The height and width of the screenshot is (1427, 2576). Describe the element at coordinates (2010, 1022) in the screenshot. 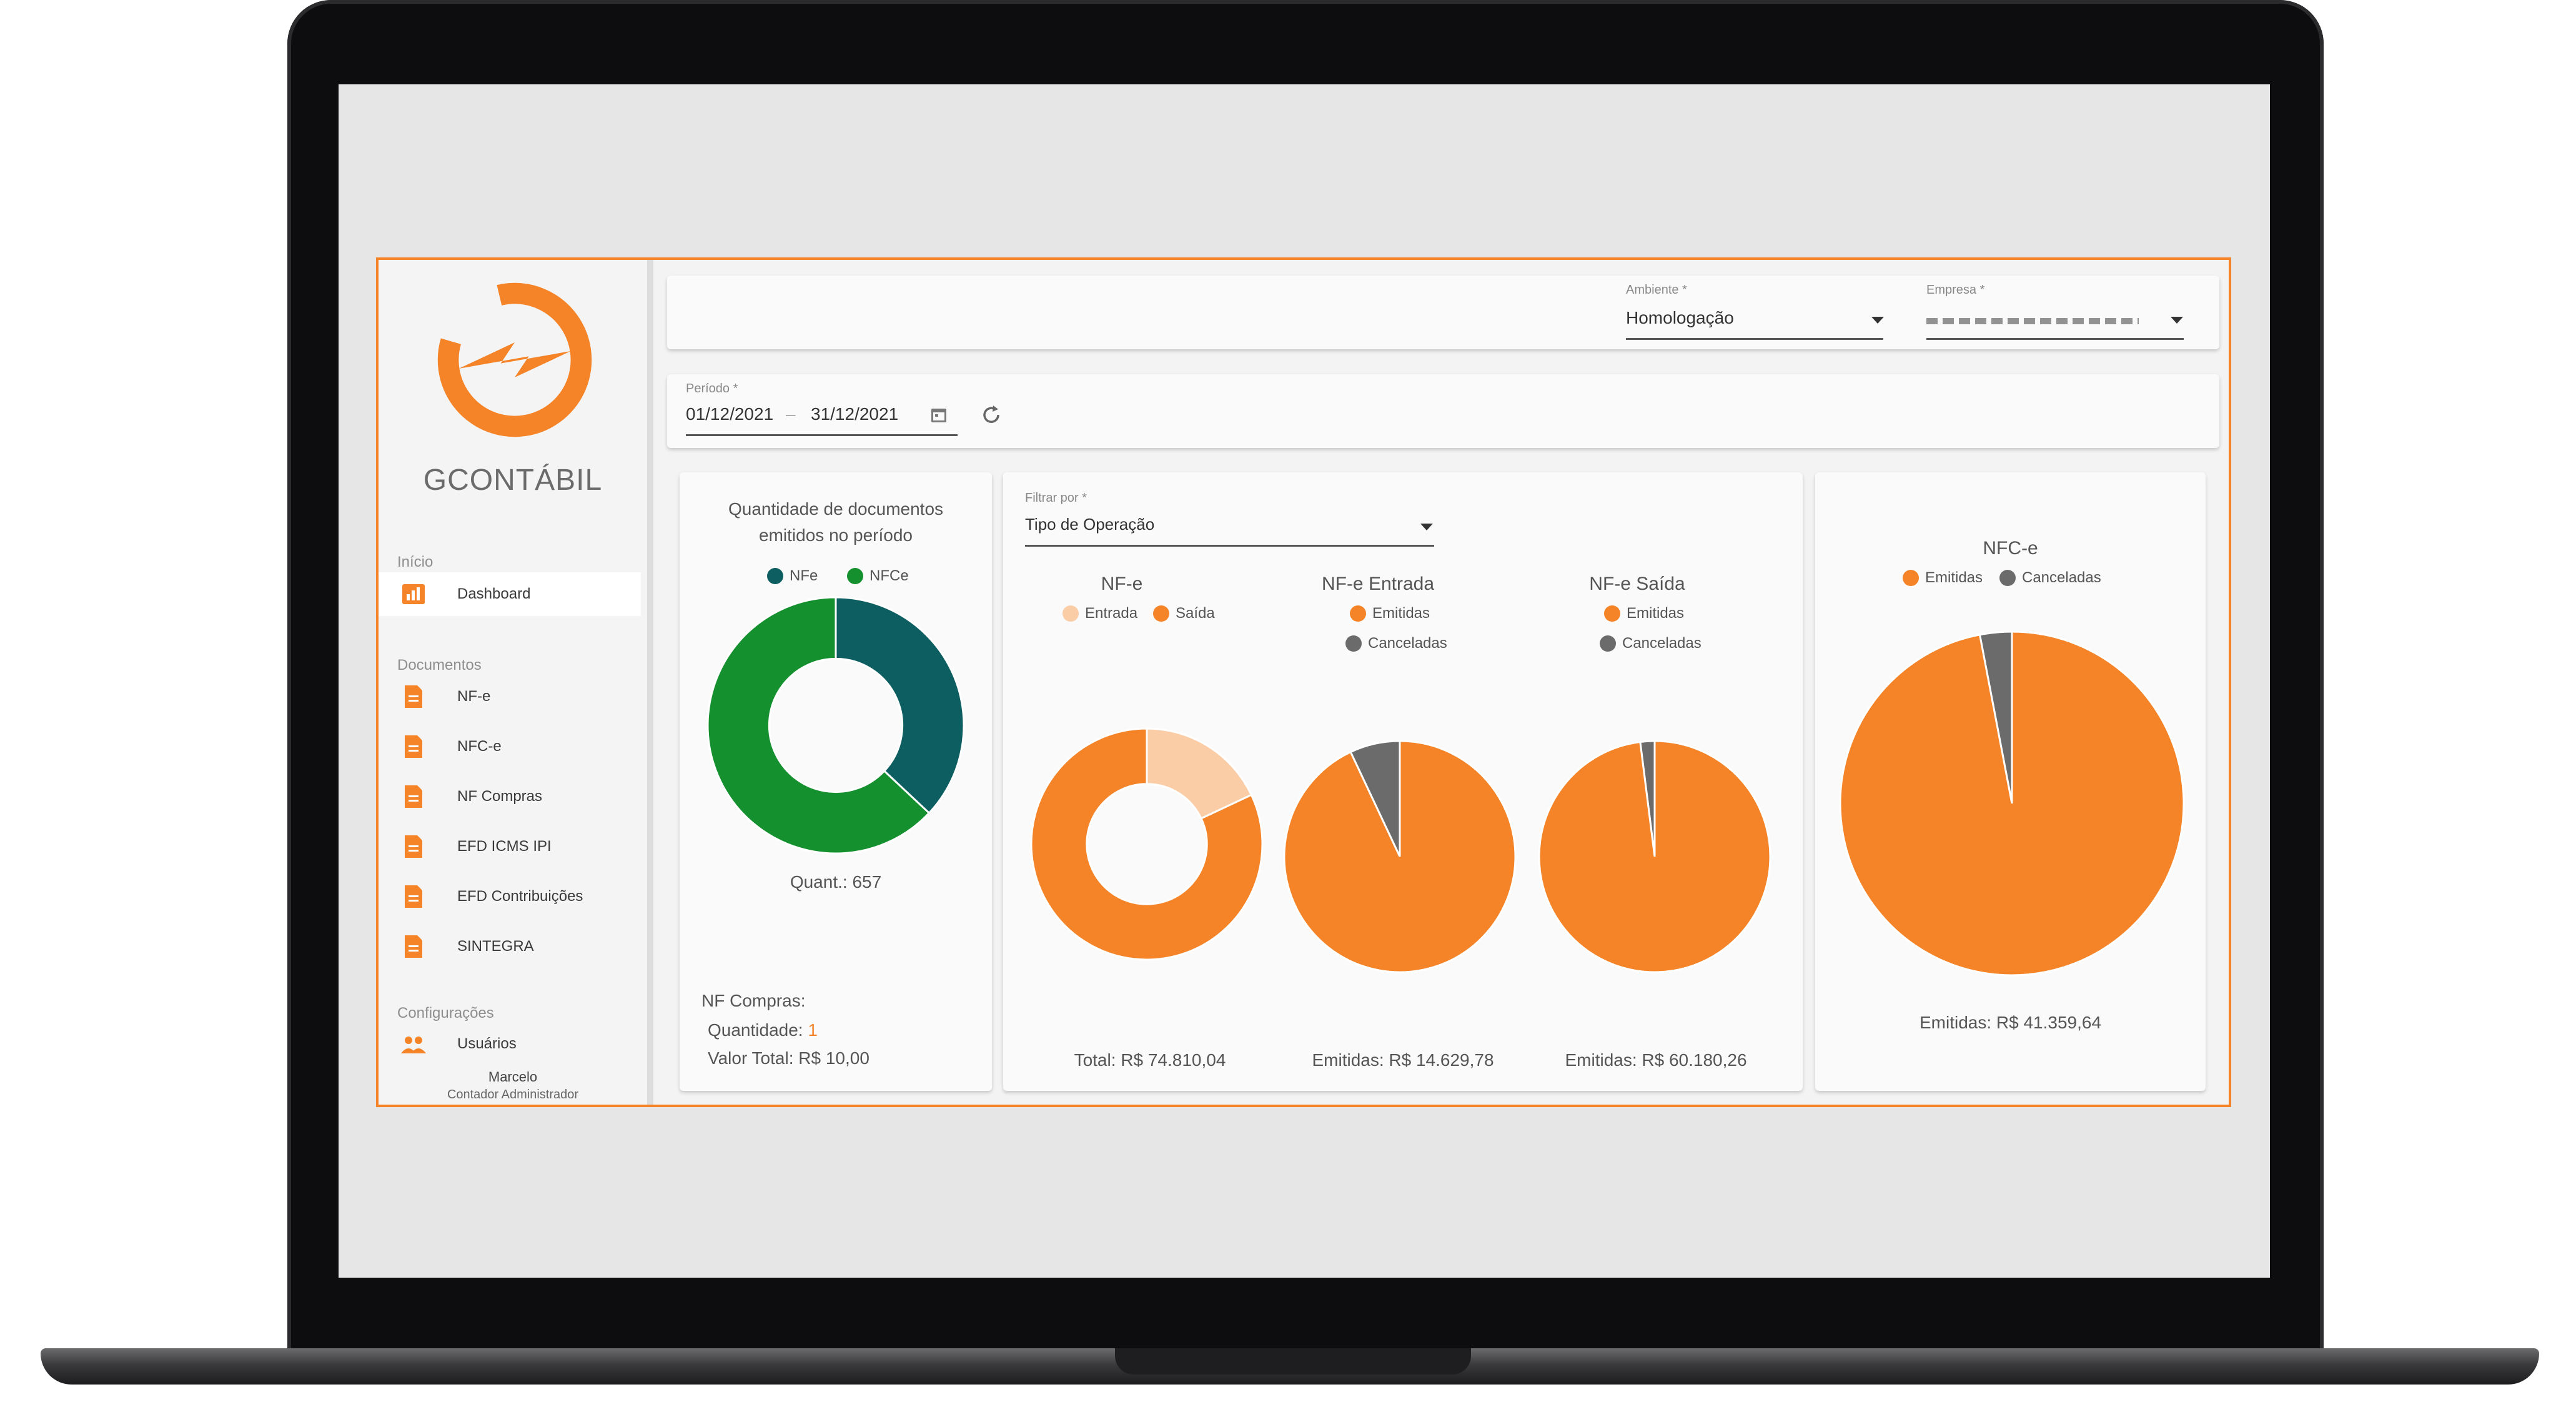

I see `nfce-chart-footer: Emitidas: R$ 41.359,64` at that location.